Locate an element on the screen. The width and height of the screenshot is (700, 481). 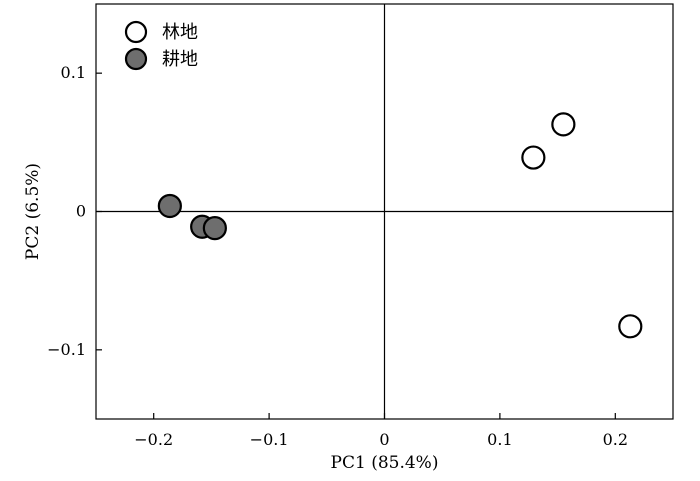
x-tick-label: −0.2 is located at coordinates (153, 439).